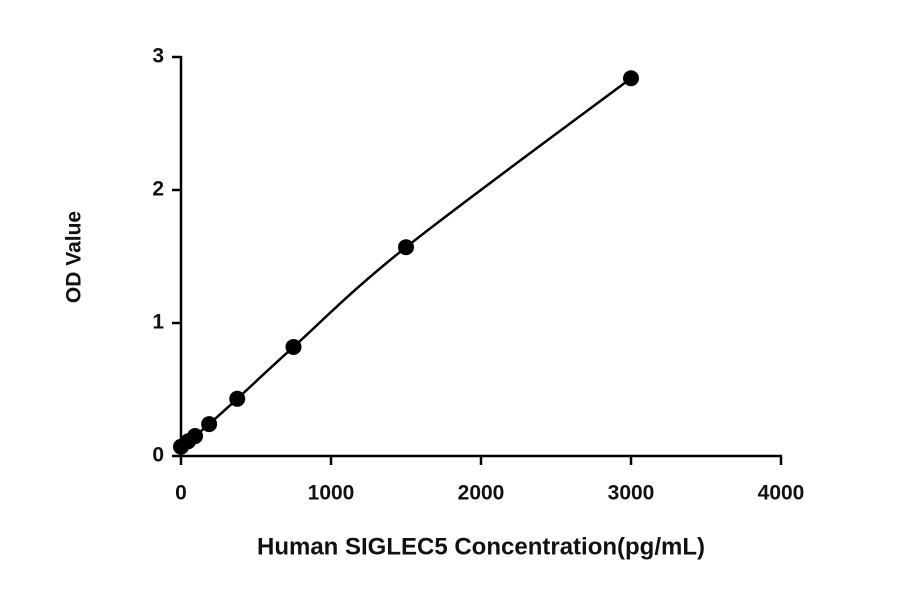  Describe the element at coordinates (158, 189) in the screenshot. I see `y-tick-label: 2` at that location.